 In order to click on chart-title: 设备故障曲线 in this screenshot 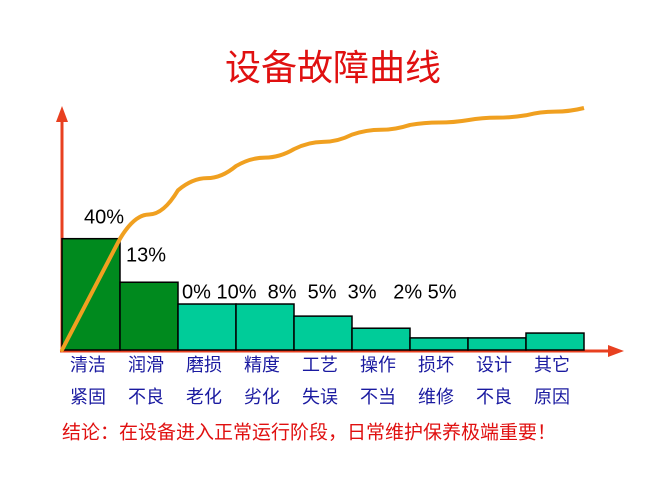, I will do `click(333, 68)`.